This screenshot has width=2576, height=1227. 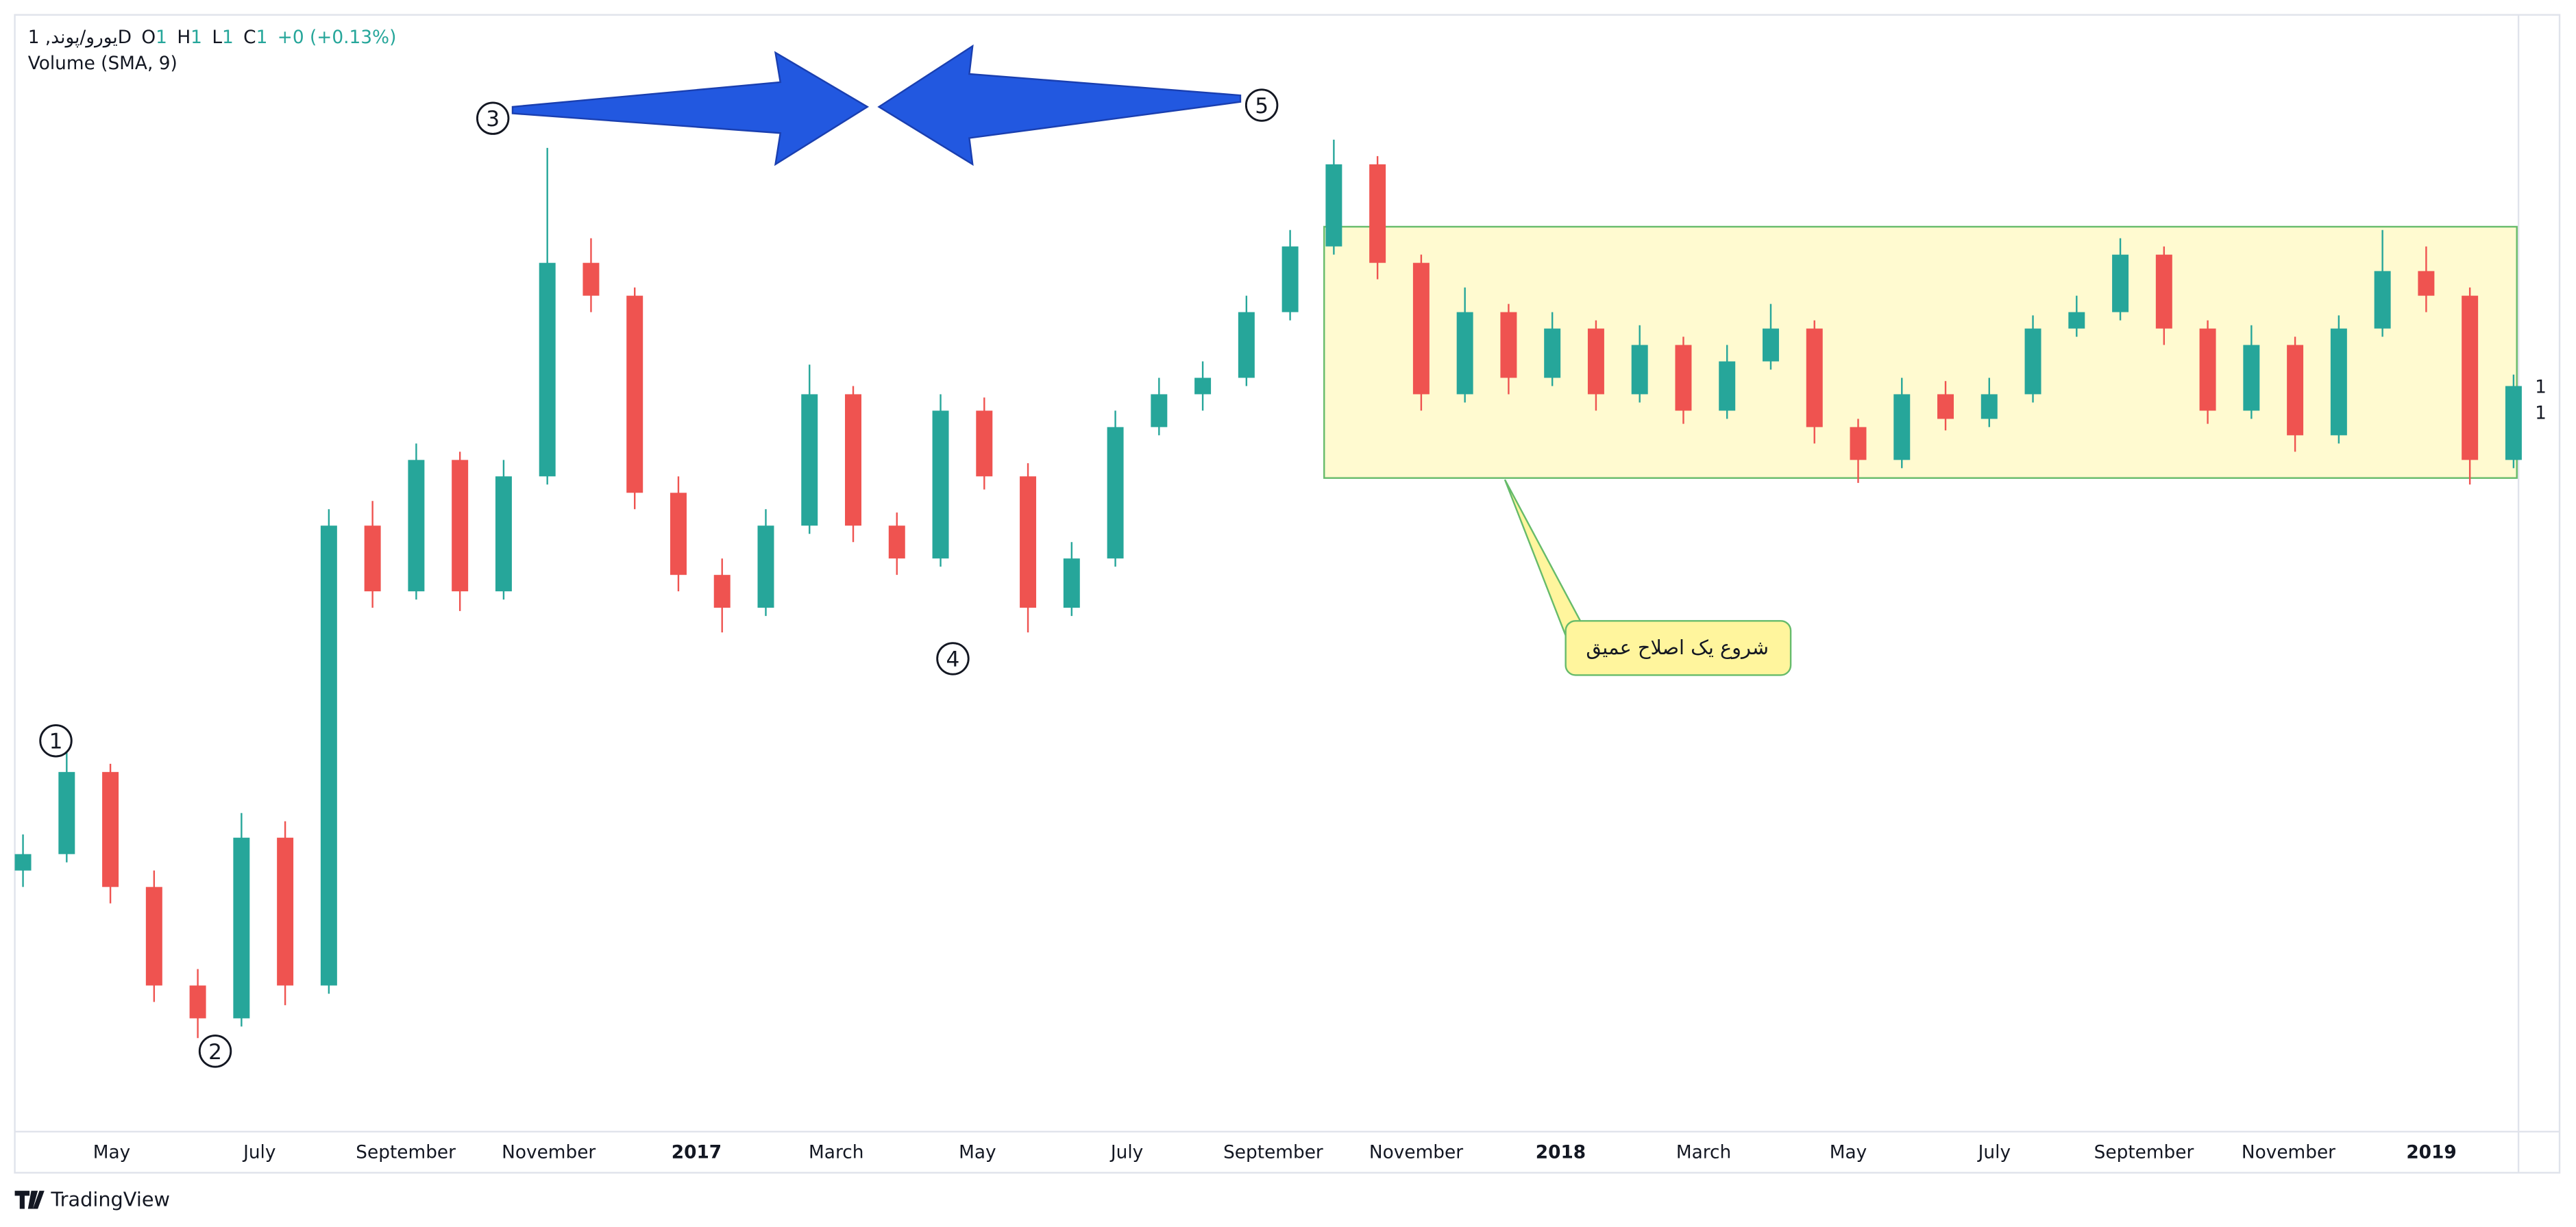 What do you see at coordinates (262, 37) in the screenshot?
I see `c-value: 1` at bounding box center [262, 37].